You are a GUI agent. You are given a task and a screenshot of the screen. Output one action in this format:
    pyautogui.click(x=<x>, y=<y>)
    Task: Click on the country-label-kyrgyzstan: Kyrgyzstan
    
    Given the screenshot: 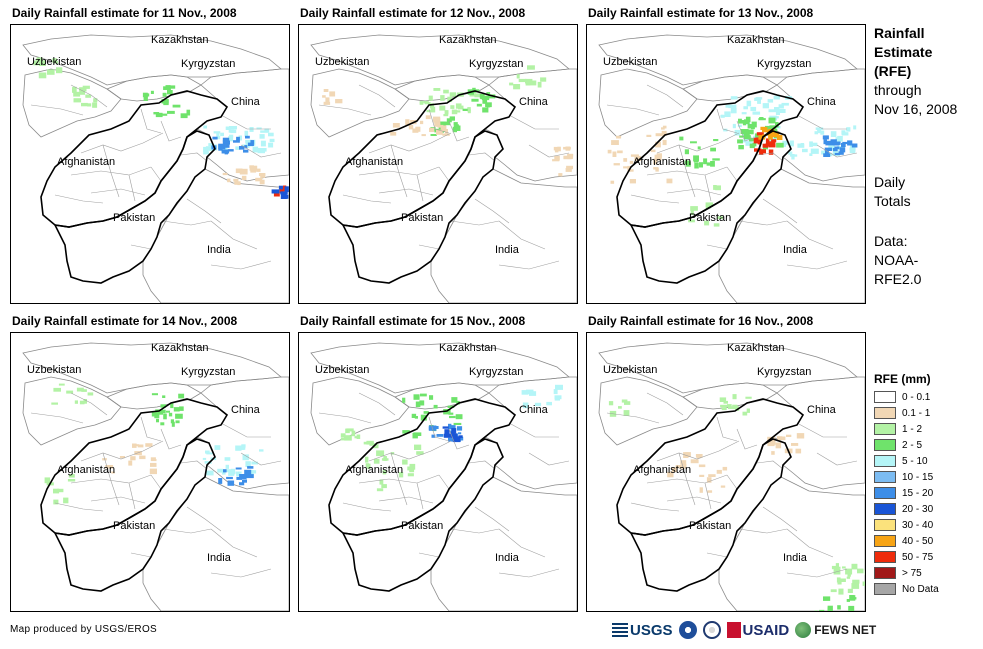 What is the action you would take?
    pyautogui.click(x=496, y=64)
    